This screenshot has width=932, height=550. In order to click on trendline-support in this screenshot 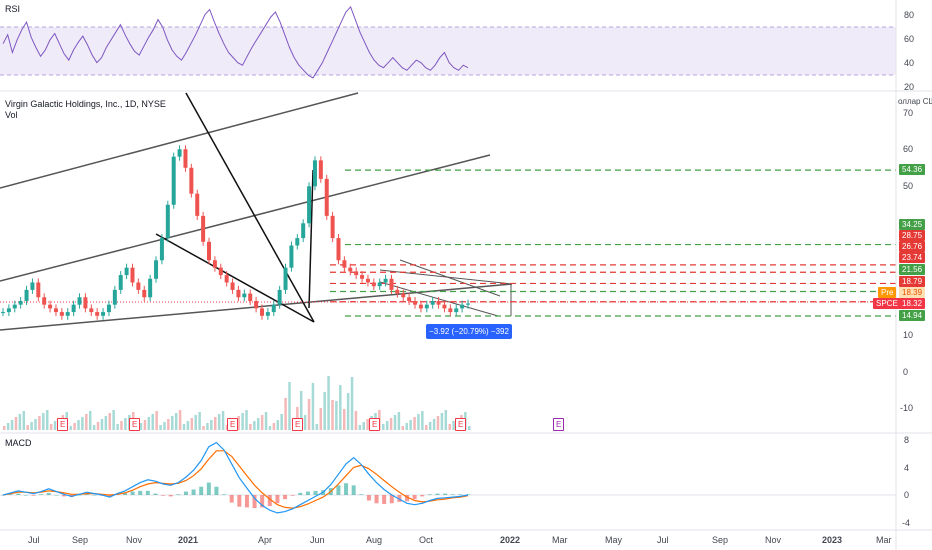, I will do `click(235, 278)`.